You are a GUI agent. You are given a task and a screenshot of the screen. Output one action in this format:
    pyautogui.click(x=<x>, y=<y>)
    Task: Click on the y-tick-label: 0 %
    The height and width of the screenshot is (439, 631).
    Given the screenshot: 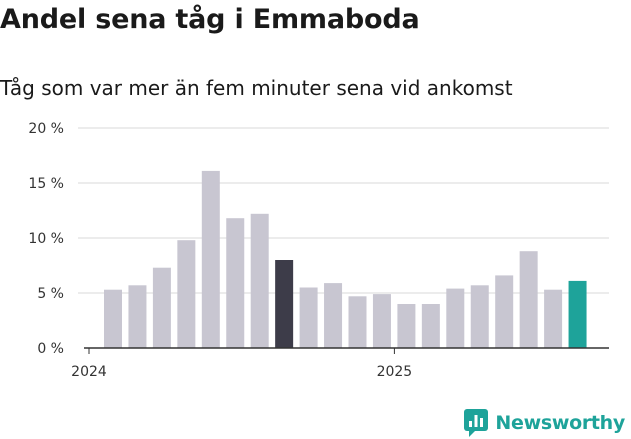 What is the action you would take?
    pyautogui.click(x=50, y=349)
    